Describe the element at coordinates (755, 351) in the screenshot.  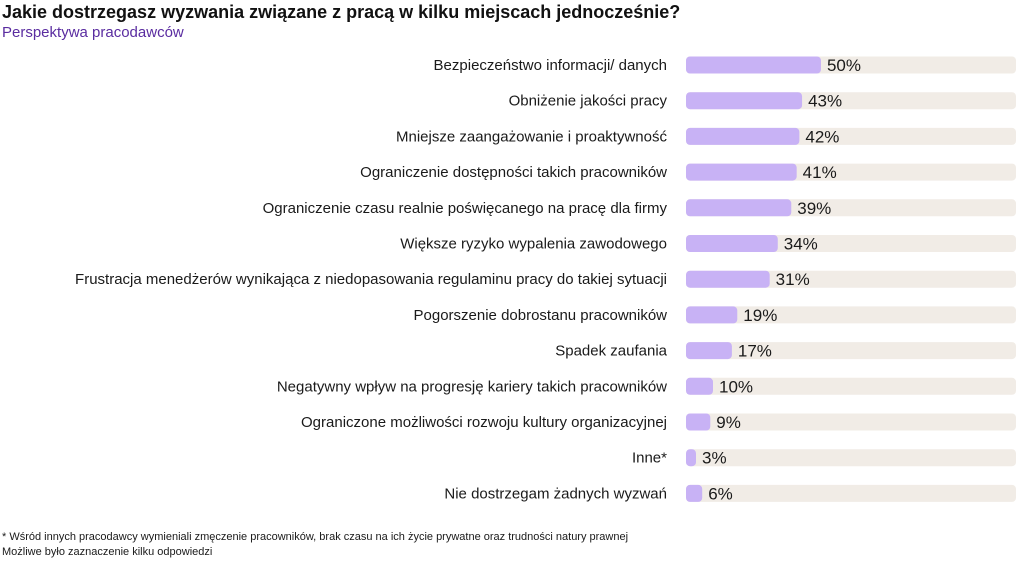
I see `data-label: 17%` at that location.